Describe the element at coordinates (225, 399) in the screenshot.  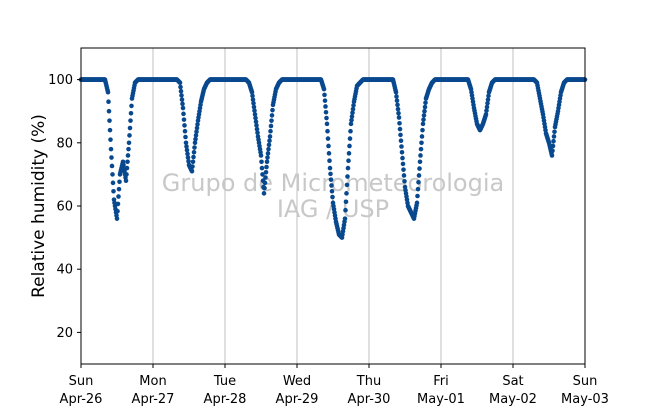
I see `x-tick-label-date: Apr-28` at that location.